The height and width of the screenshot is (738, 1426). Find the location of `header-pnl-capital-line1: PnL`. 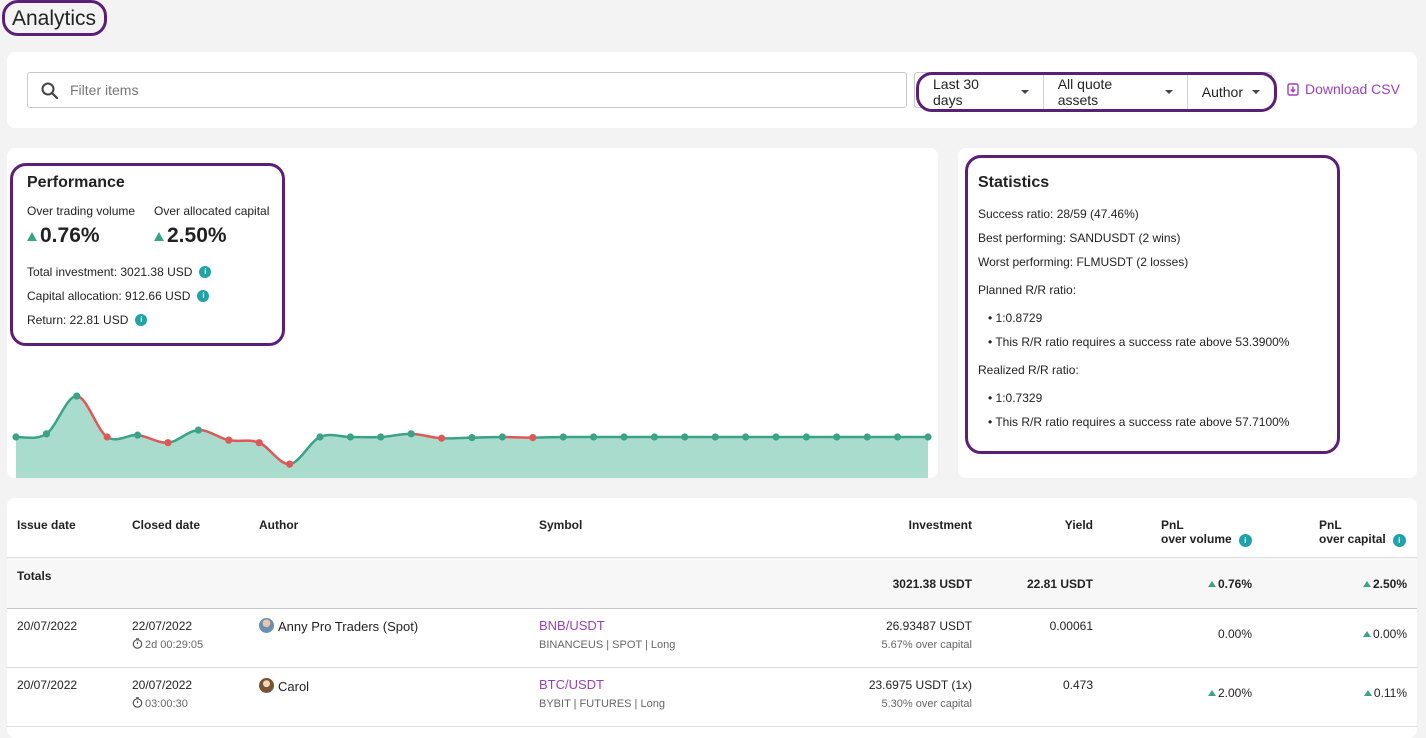

header-pnl-capital-line1: PnL is located at coordinates (1362, 525).